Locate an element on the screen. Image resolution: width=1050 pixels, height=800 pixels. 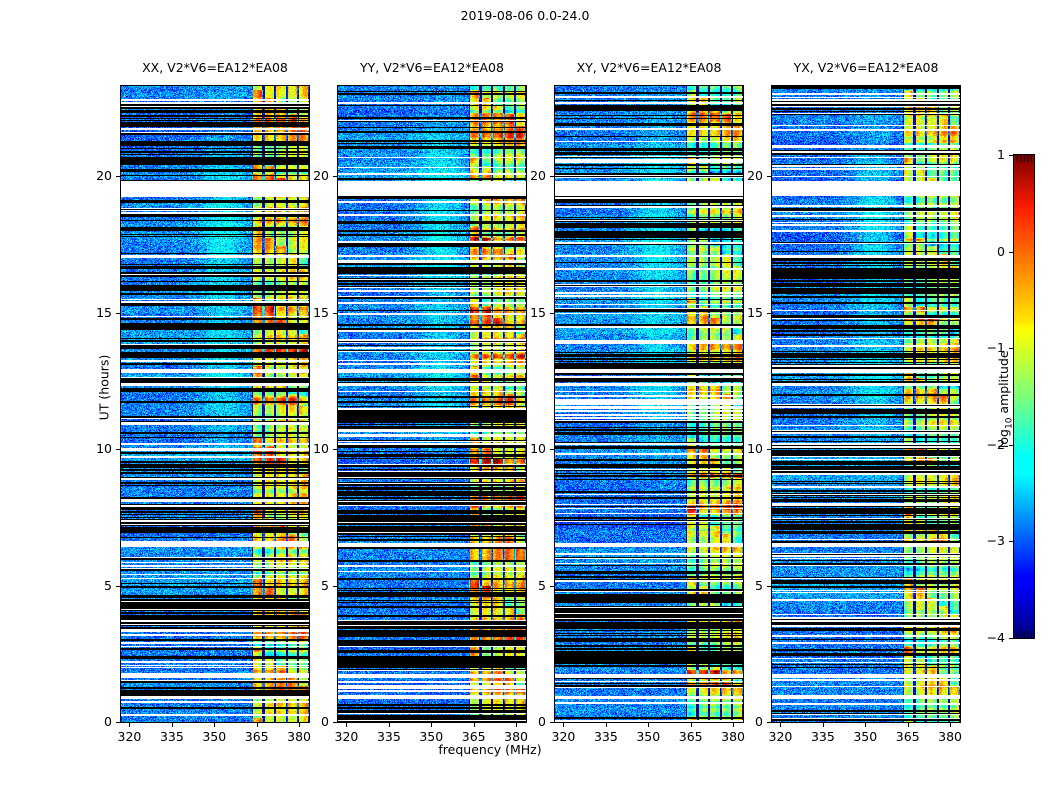
y-tick-label-yy-4: 20 is located at coordinates (321, 176).